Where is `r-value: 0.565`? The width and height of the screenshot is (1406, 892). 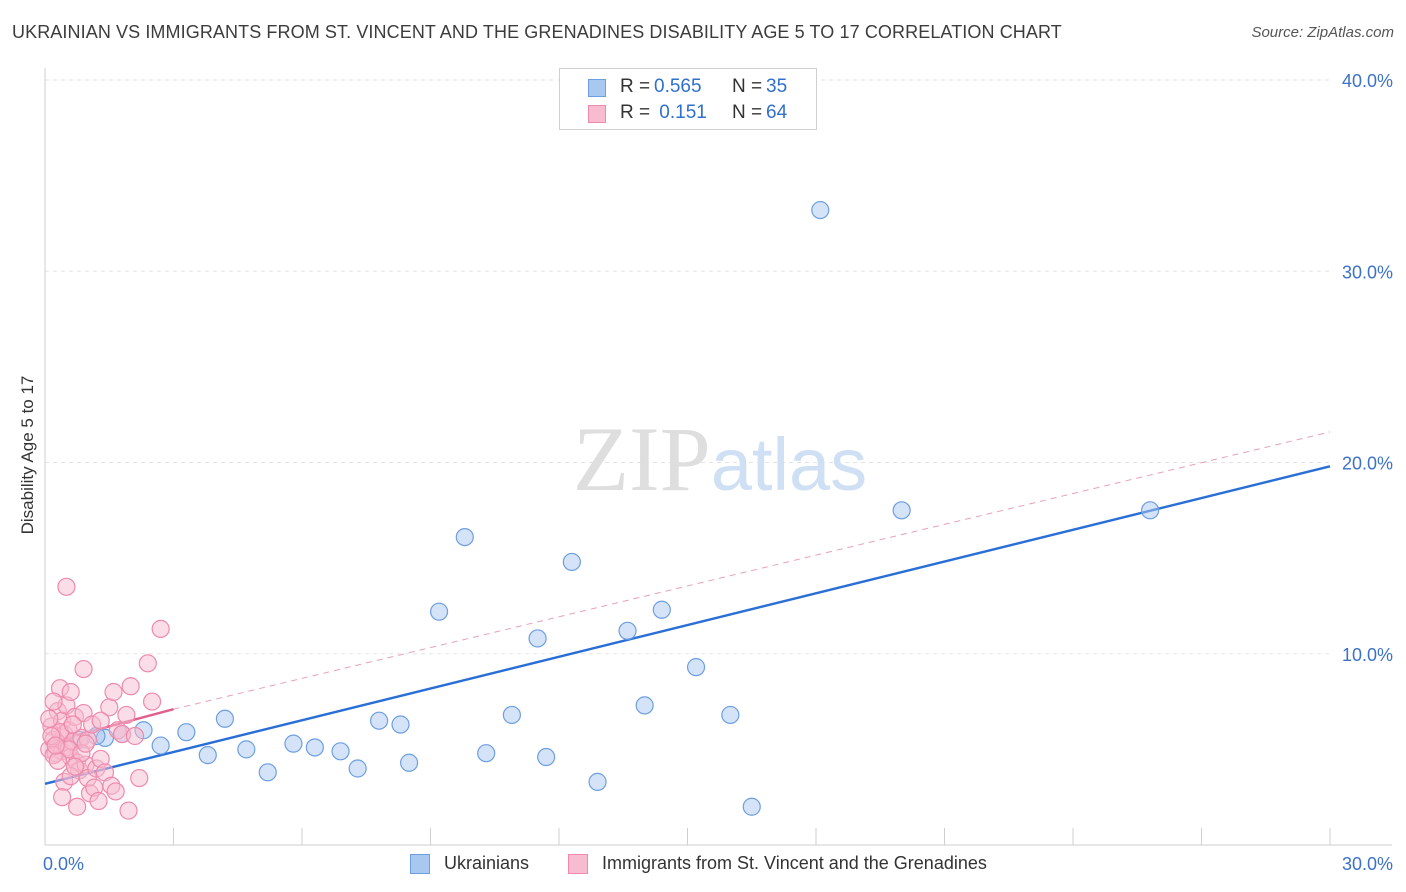
r-value: 0.565 is located at coordinates (678, 86).